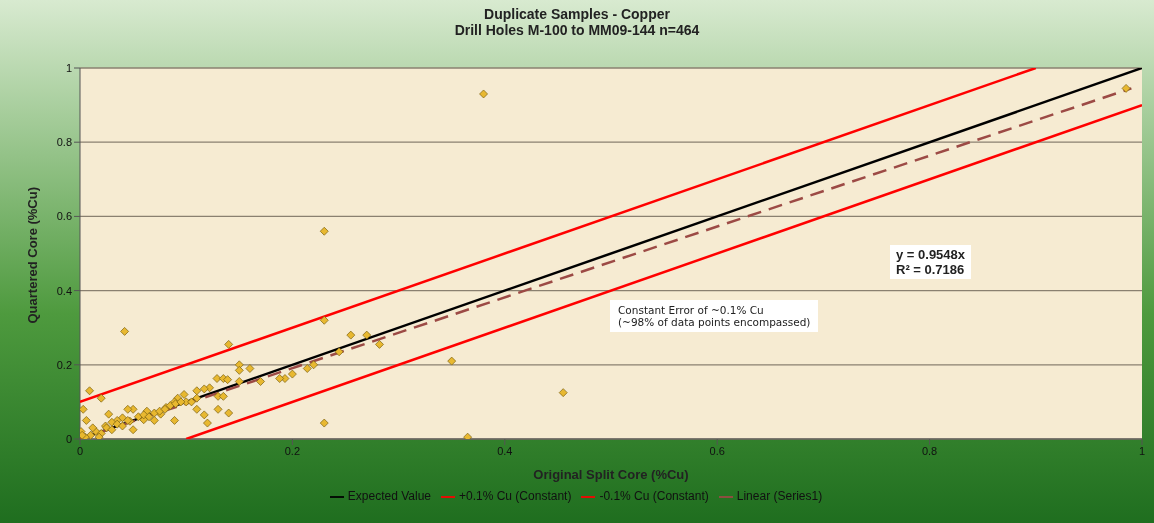  What do you see at coordinates (64, 290) in the screenshot?
I see `y-tick-label: 0.4` at bounding box center [64, 290].